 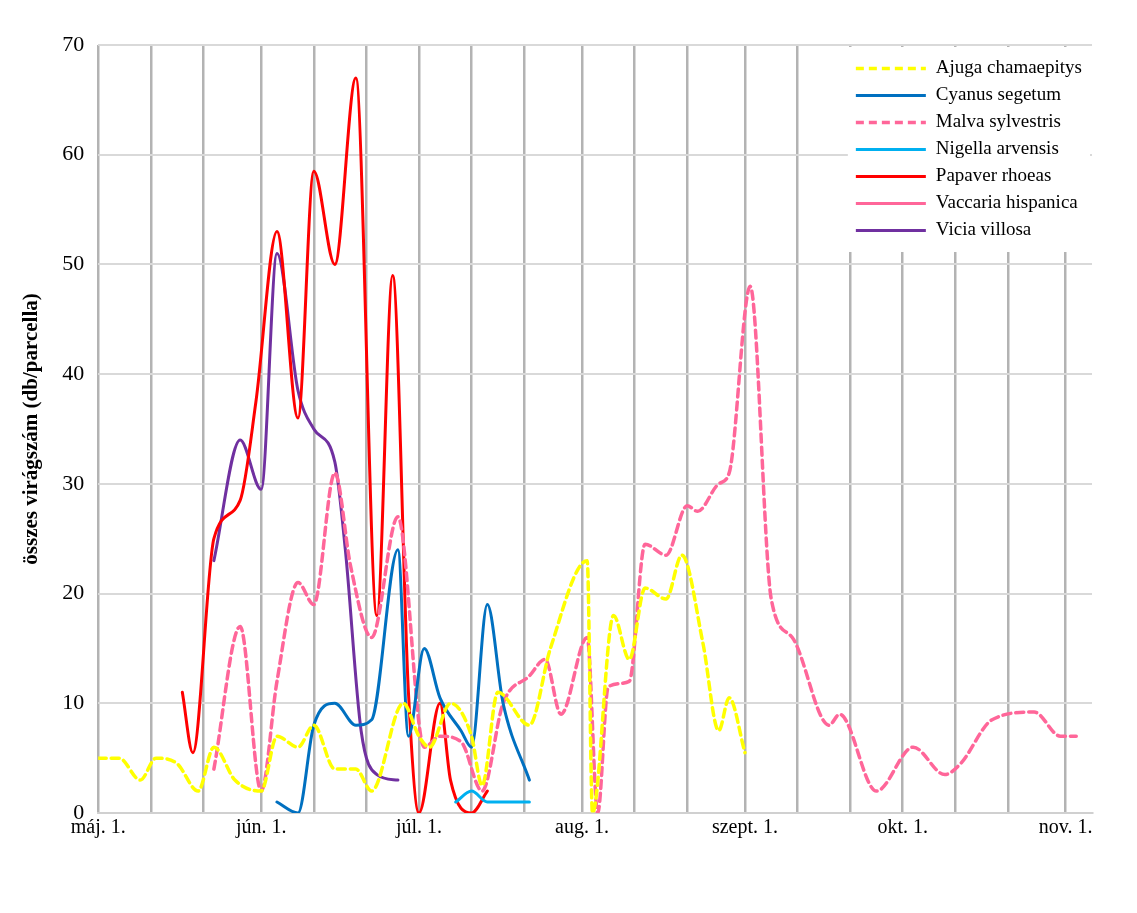 I want to click on legend-label: Ajuga chamaepitys, so click(x=1009, y=67).